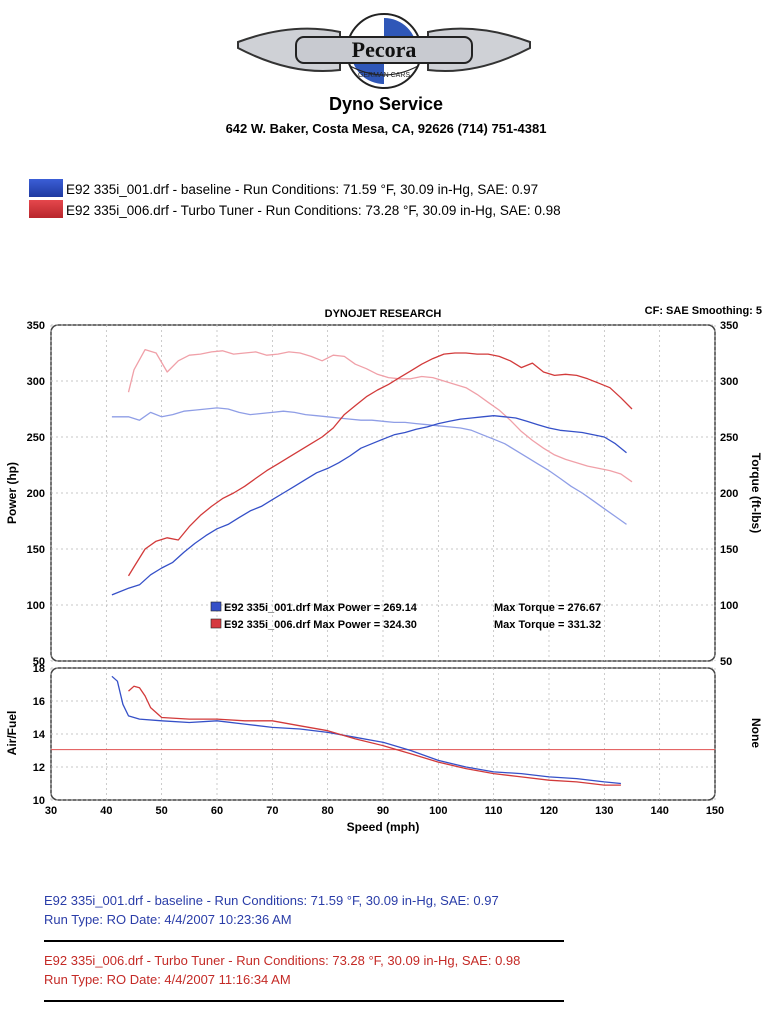  What do you see at coordinates (729, 326) in the screenshot?
I see `torque-tick-label: 350` at bounding box center [729, 326].